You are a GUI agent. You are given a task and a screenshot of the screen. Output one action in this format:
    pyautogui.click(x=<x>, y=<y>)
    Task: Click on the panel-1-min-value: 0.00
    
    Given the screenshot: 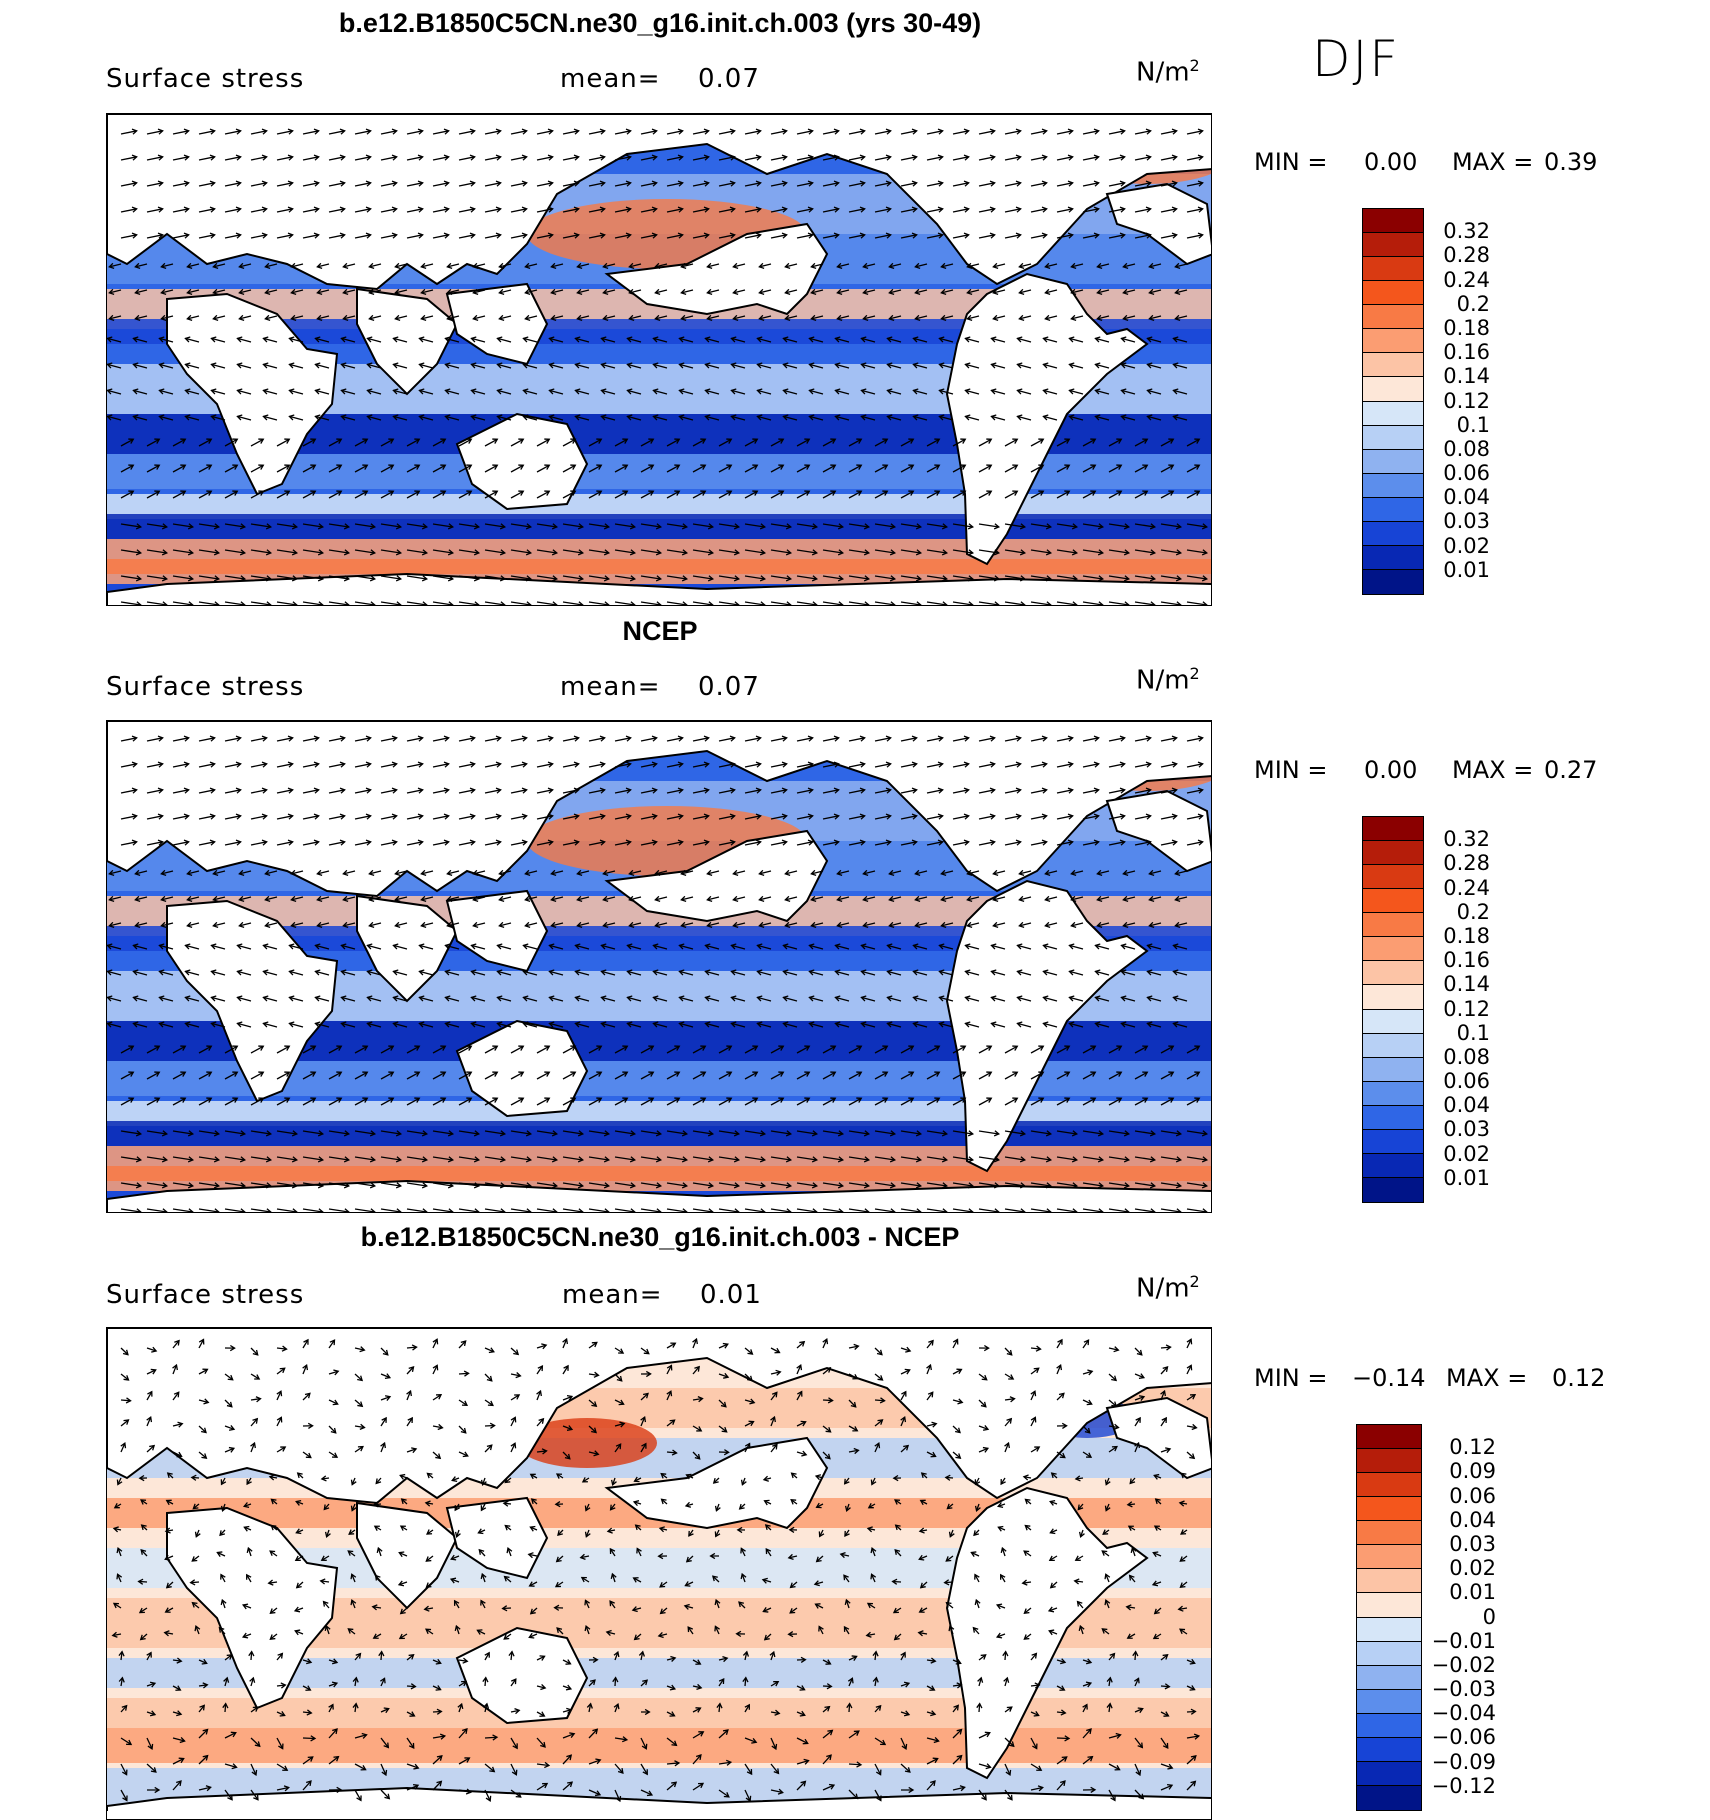 What is the action you would take?
    pyautogui.click(x=1390, y=162)
    